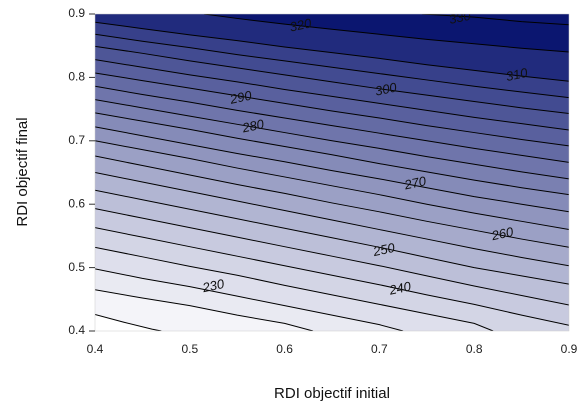  What do you see at coordinates (332, 393) in the screenshot?
I see `x-axis-title: RDI objectif initial` at bounding box center [332, 393].